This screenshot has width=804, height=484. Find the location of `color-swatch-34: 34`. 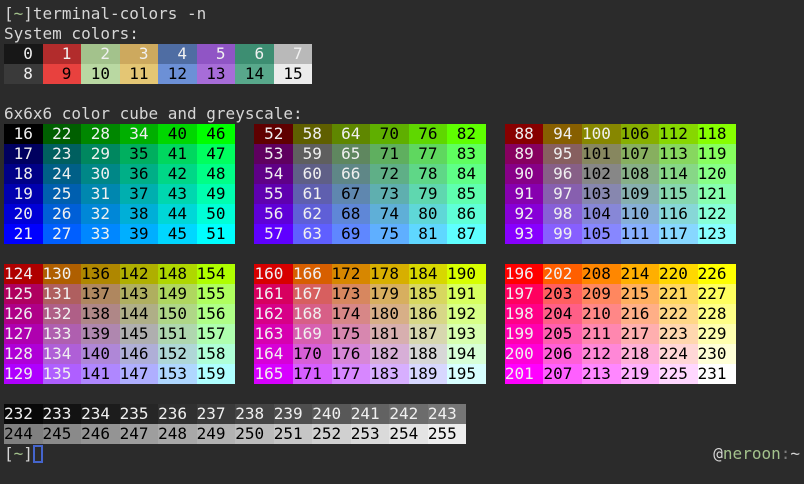

color-swatch-34: 34 is located at coordinates (139, 134).